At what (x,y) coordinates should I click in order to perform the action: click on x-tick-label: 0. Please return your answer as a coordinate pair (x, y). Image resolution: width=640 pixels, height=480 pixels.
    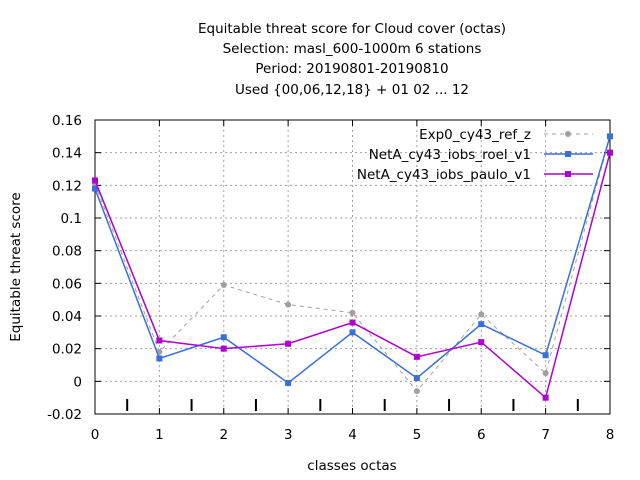
    Looking at the image, I should click on (95, 435).